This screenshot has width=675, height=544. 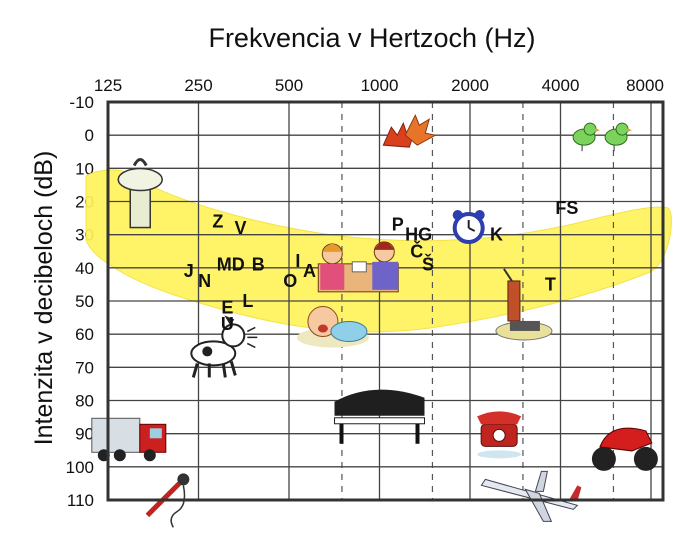 I want to click on letter-point: J, so click(x=189, y=271).